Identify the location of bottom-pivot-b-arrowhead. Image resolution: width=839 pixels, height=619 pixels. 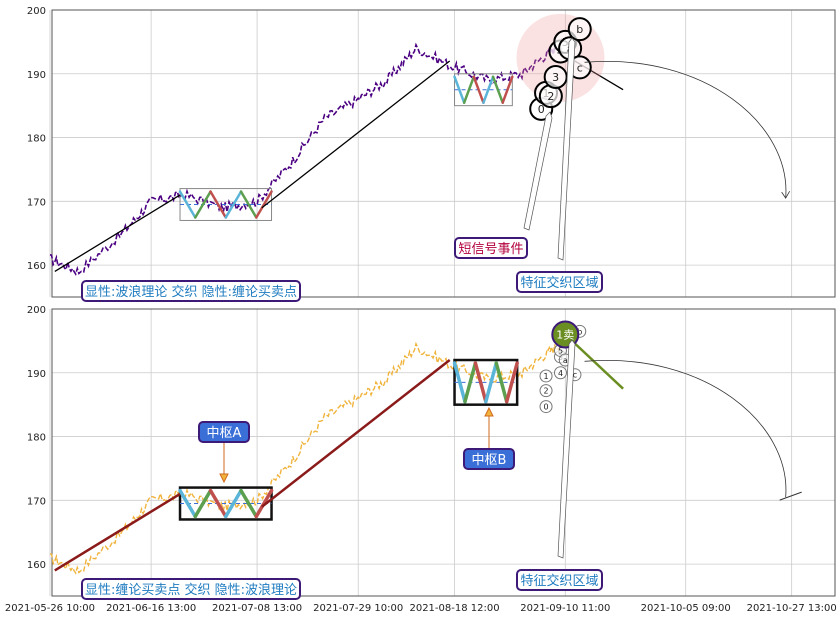
(489, 411).